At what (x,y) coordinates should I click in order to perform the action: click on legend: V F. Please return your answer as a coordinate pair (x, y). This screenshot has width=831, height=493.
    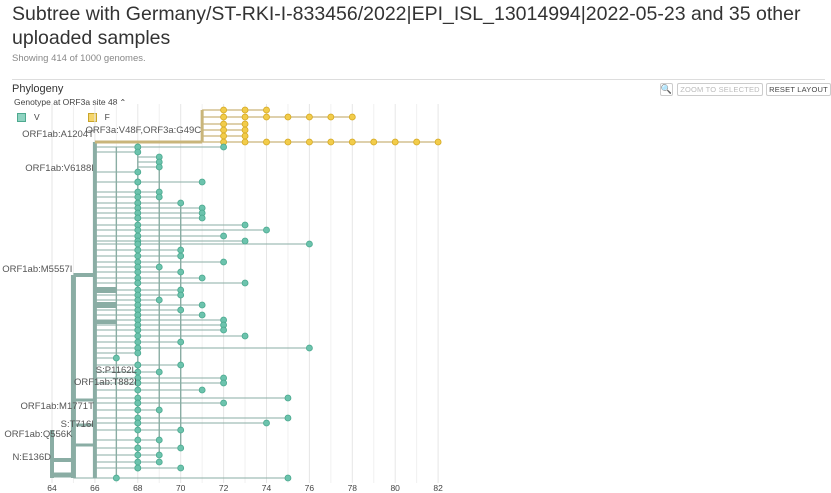
    Looking at the image, I should click on (63, 117).